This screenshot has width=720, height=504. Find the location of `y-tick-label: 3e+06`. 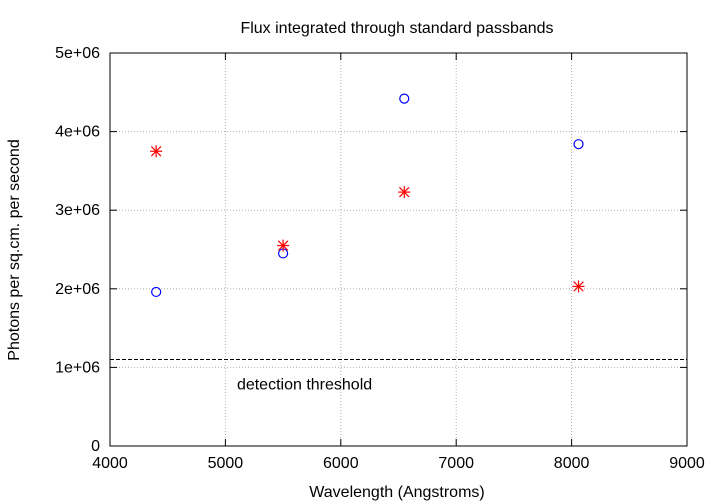

y-tick-label: 3e+06 is located at coordinates (77, 210).